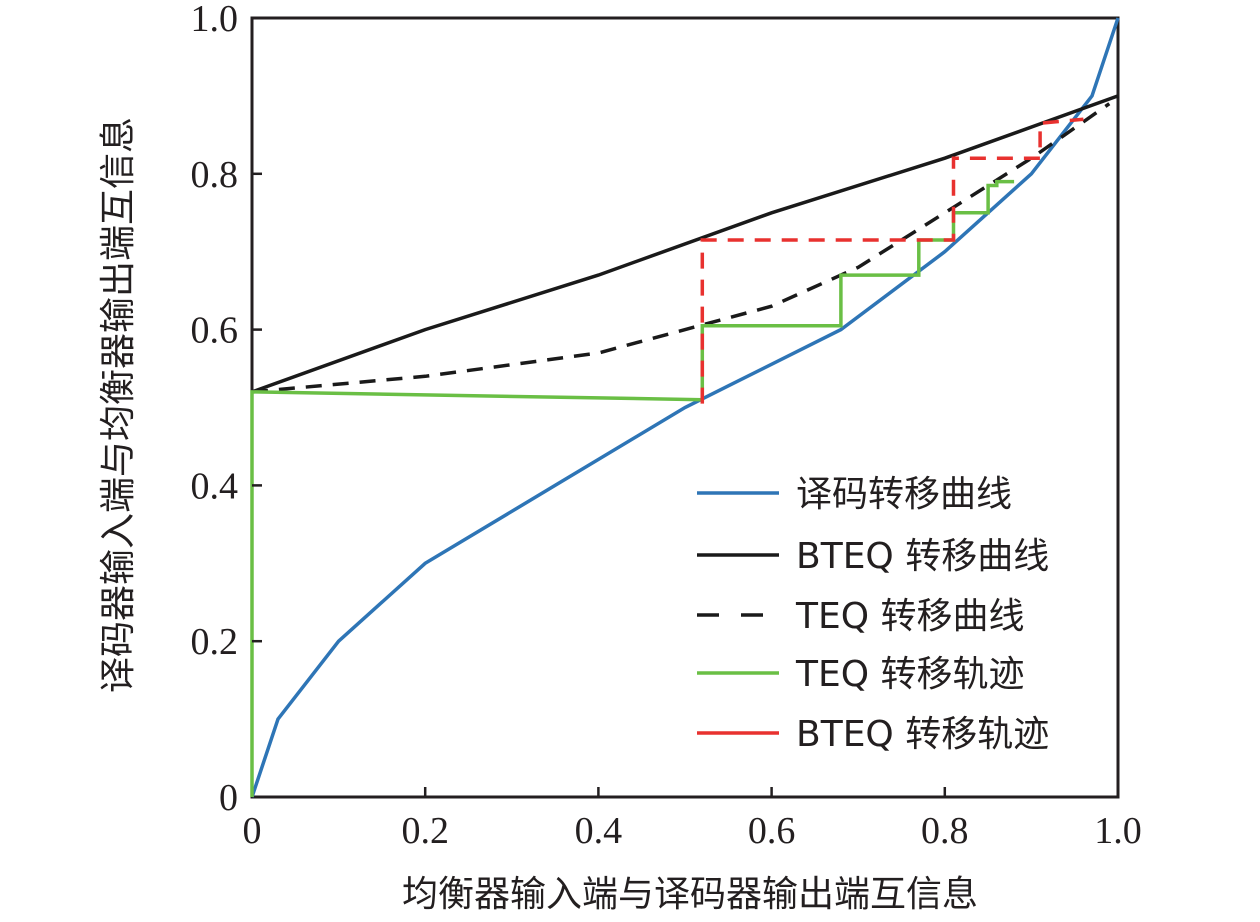 This screenshot has height=922, width=1260. What do you see at coordinates (215, 20) in the screenshot?
I see `y-tick-label: 1.0` at bounding box center [215, 20].